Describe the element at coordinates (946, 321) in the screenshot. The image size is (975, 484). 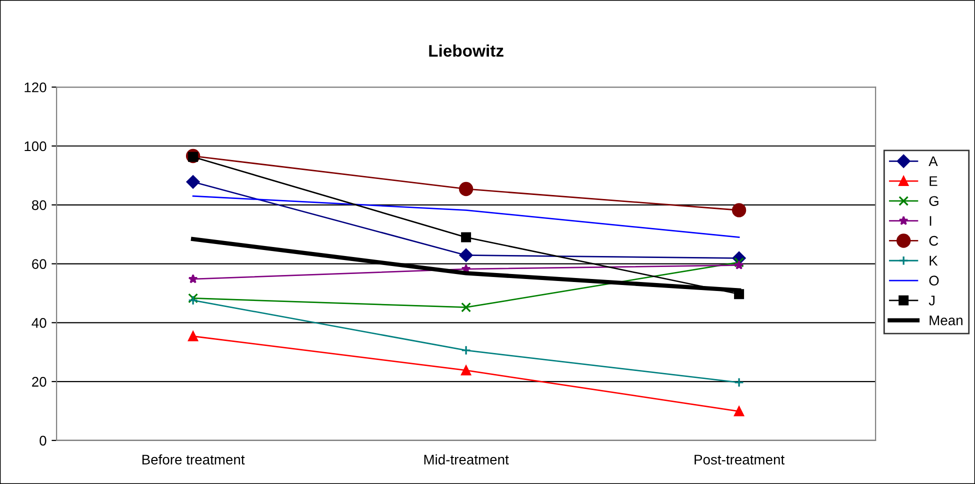
I see `legend-label: Mean` at that location.